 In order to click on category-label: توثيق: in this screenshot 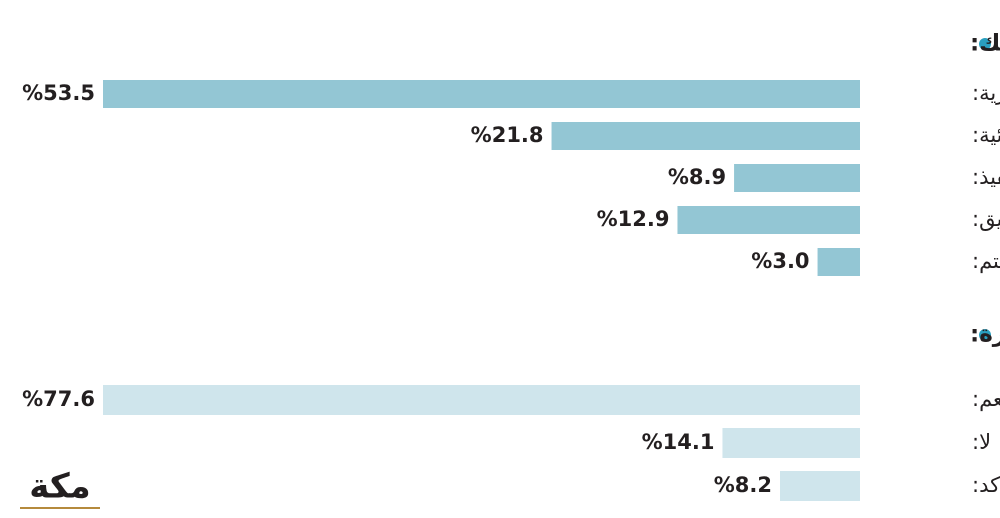, I will do `click(986, 219)`.